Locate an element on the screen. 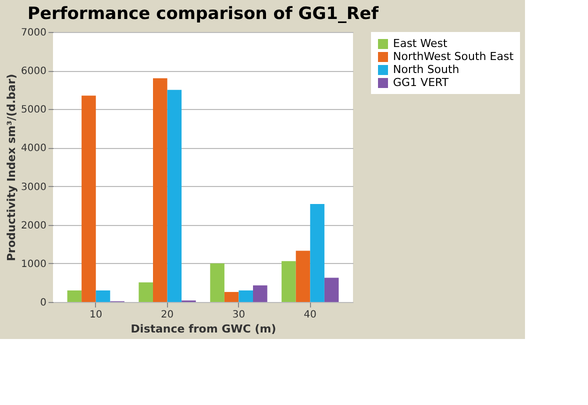 The image size is (588, 405). legend-label: GG1 VERT is located at coordinates (421, 82).